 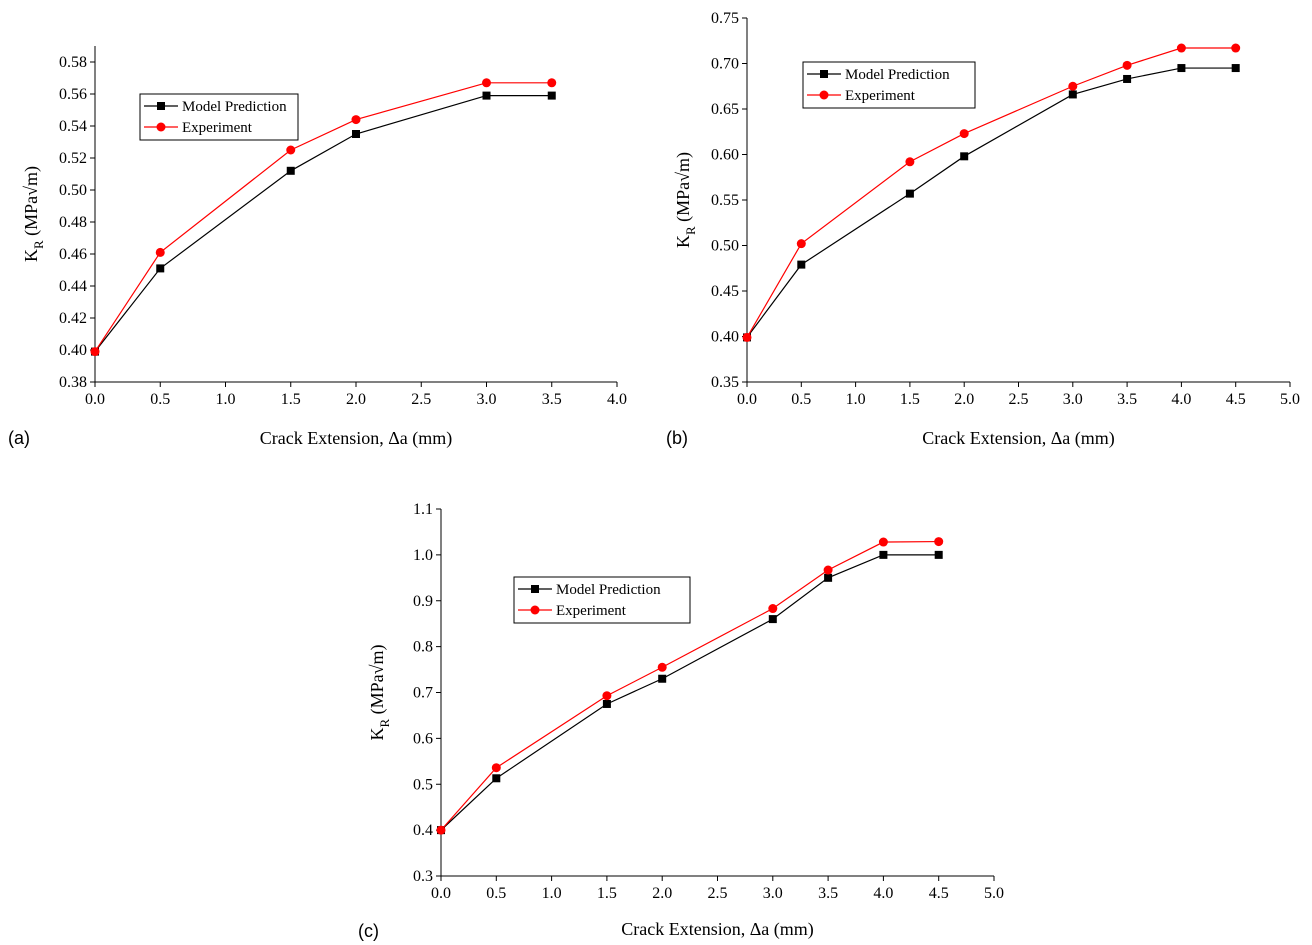 What do you see at coordinates (73, 222) in the screenshot?
I see `y-tick-label: 0.48` at bounding box center [73, 222].